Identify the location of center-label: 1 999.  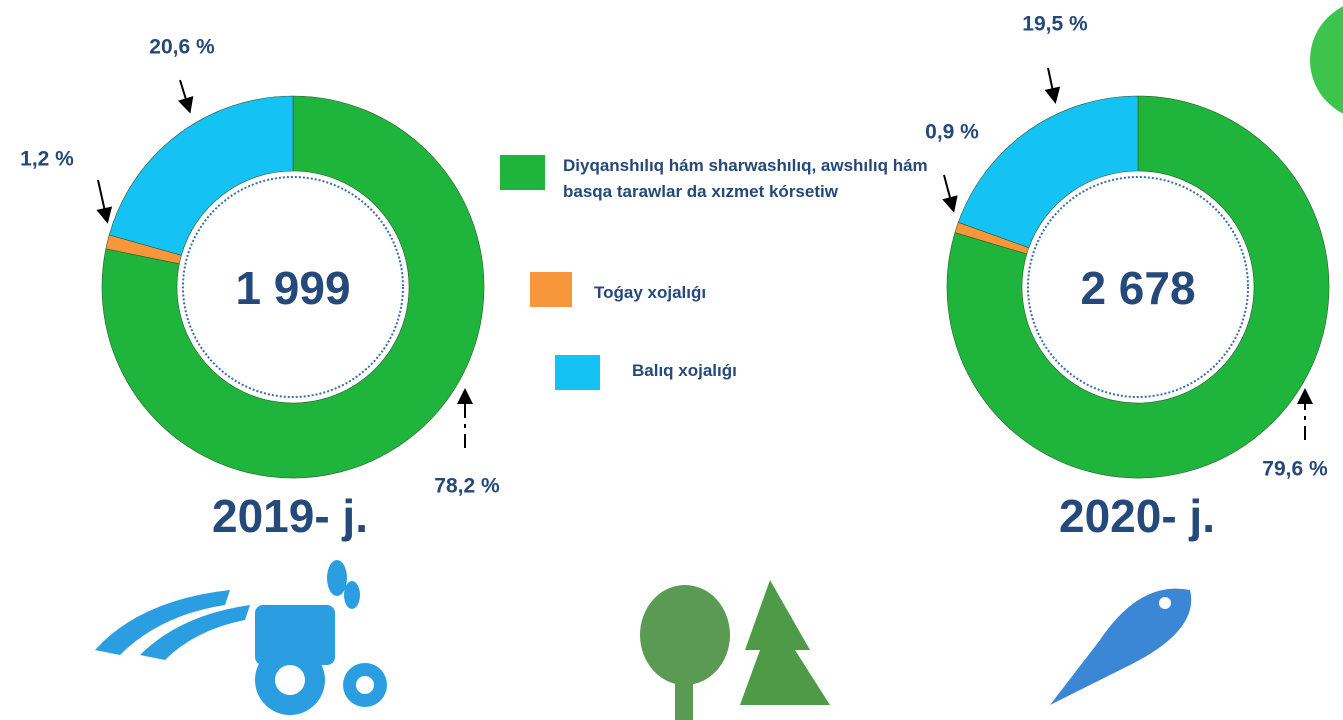
(292, 288).